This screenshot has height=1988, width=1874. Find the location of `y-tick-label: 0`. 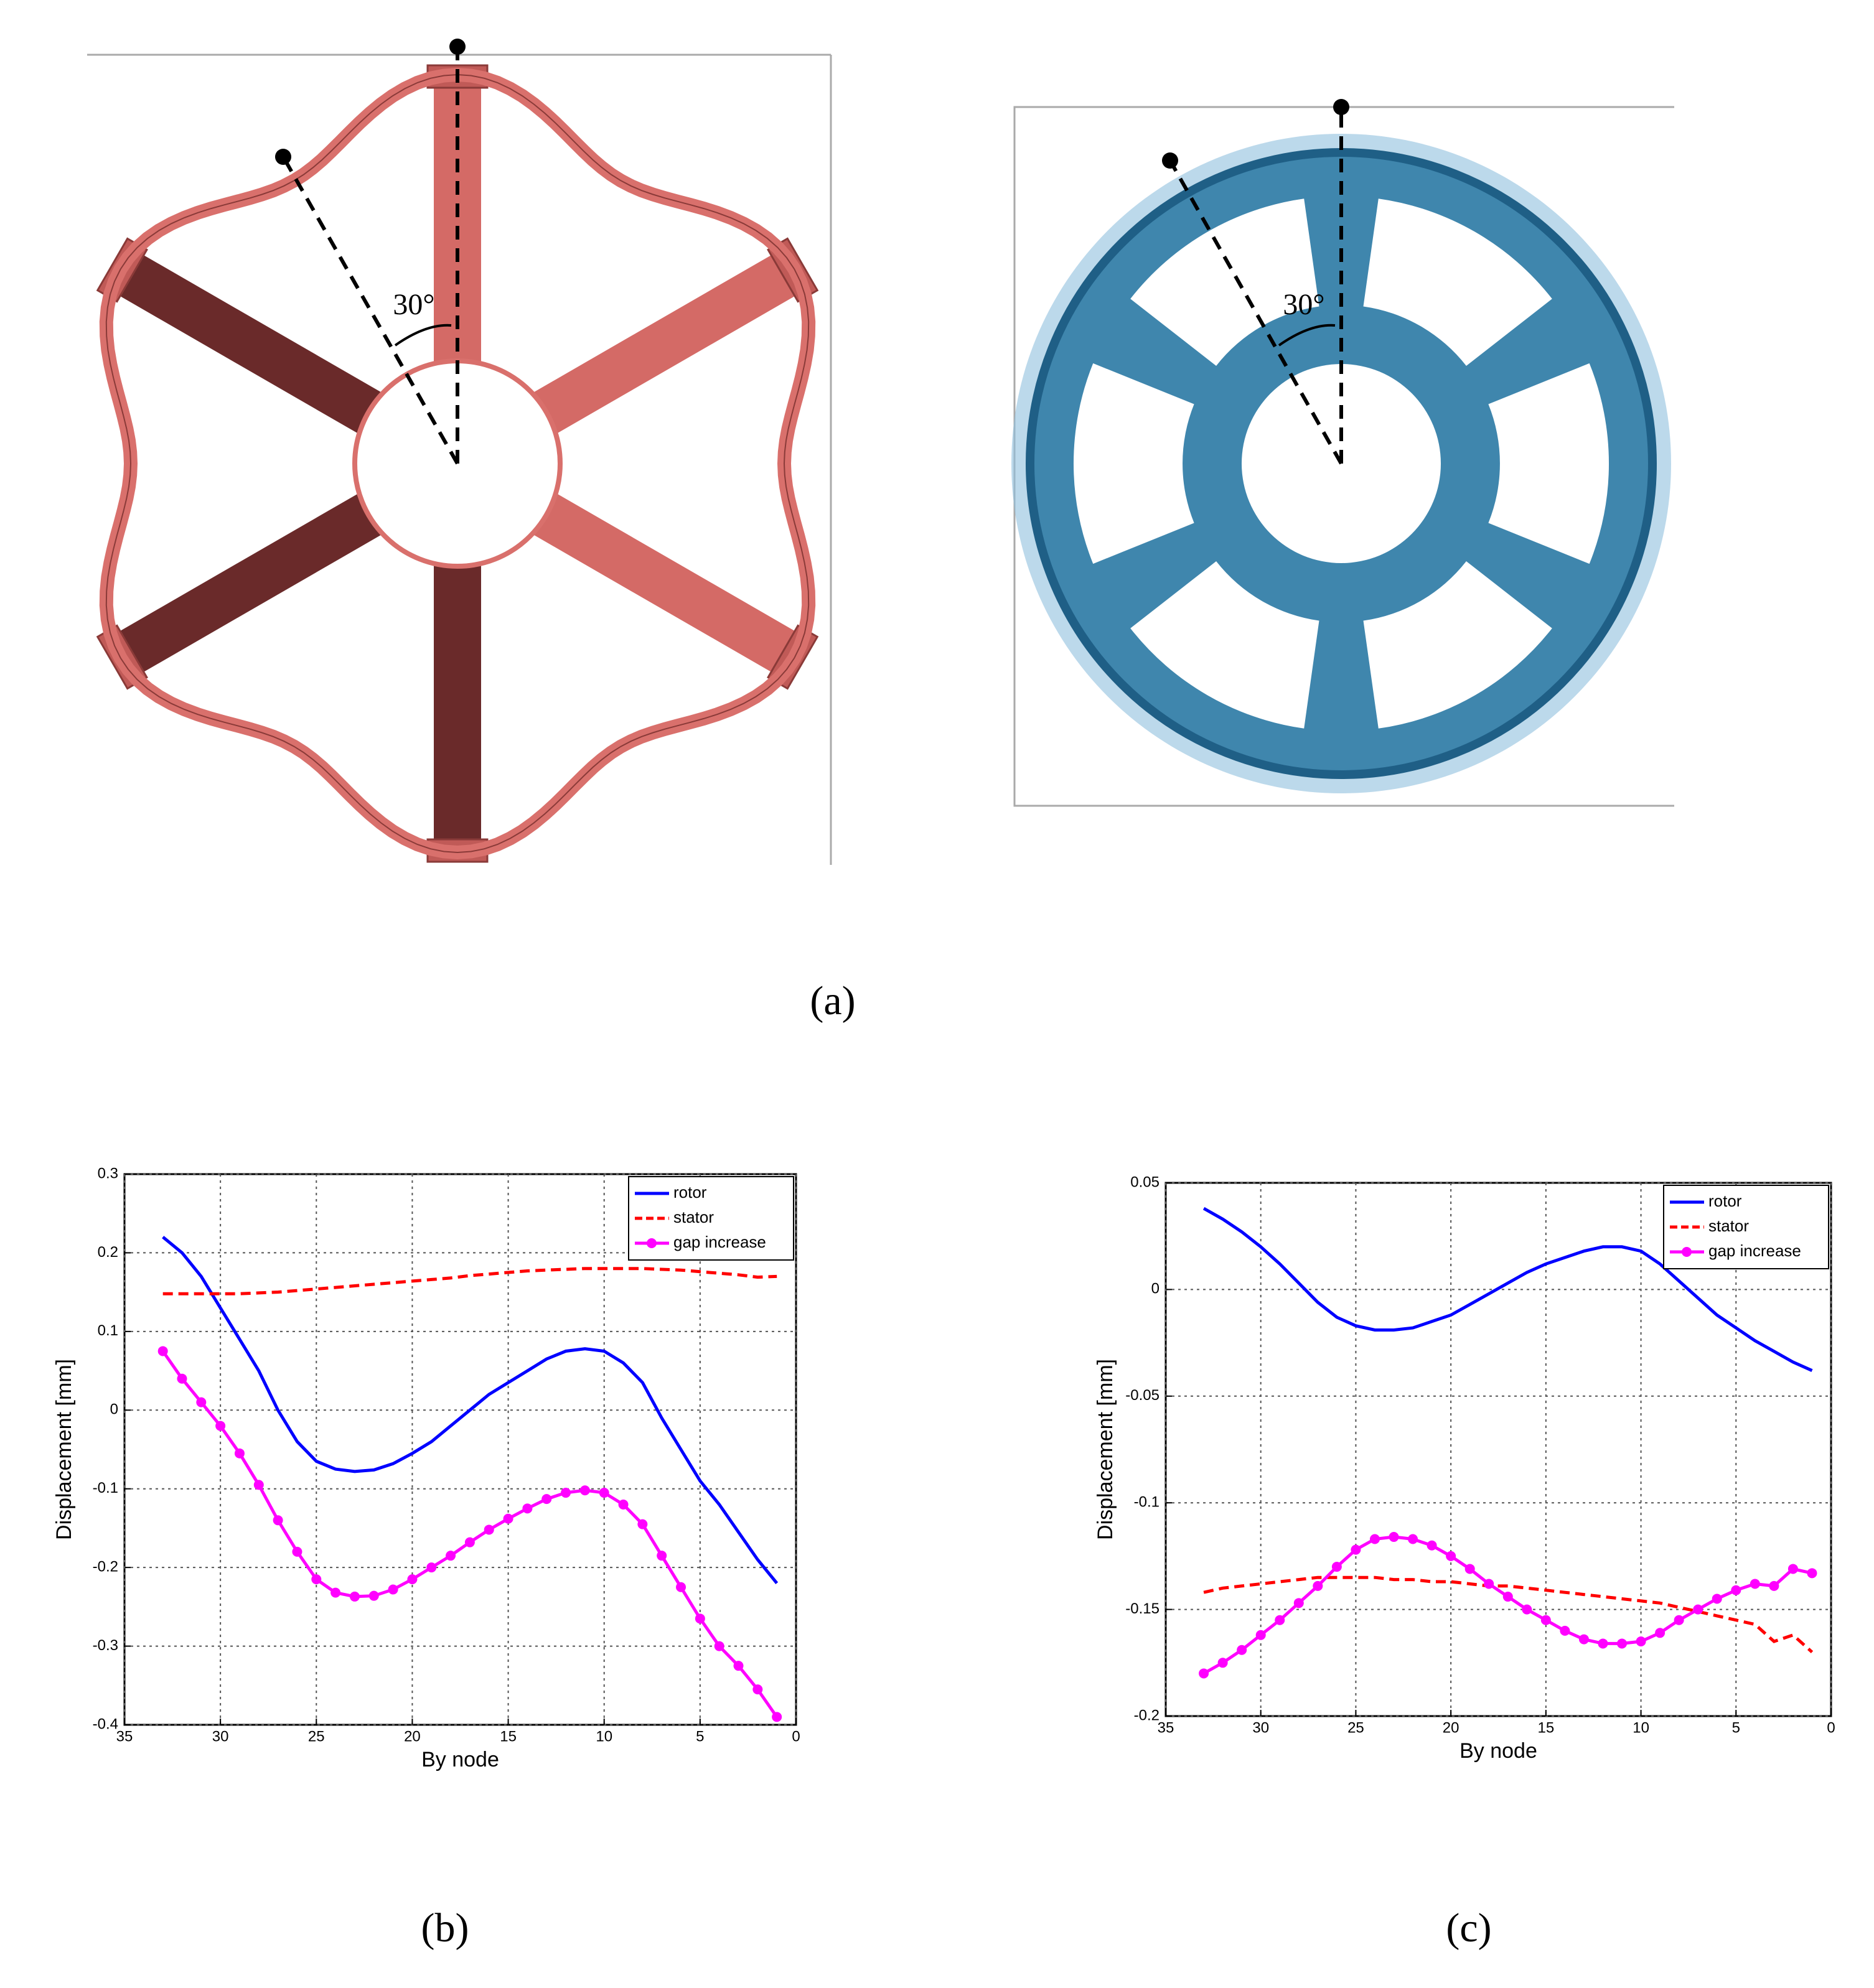

y-tick-label: 0 is located at coordinates (1155, 1289).